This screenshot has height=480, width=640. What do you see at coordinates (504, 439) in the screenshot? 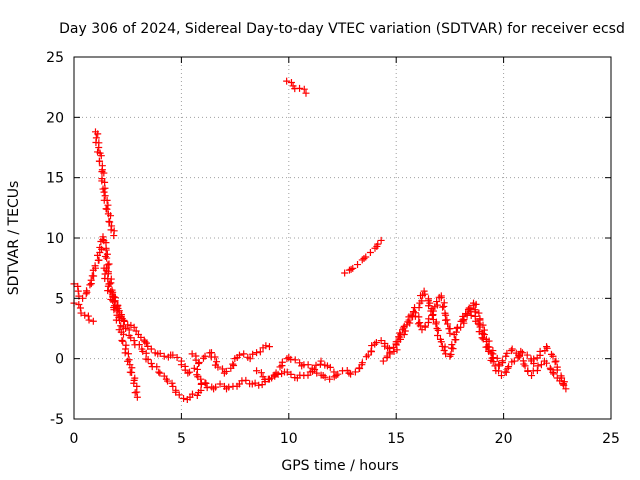
I see `x-tick-label: 20` at bounding box center [504, 439].